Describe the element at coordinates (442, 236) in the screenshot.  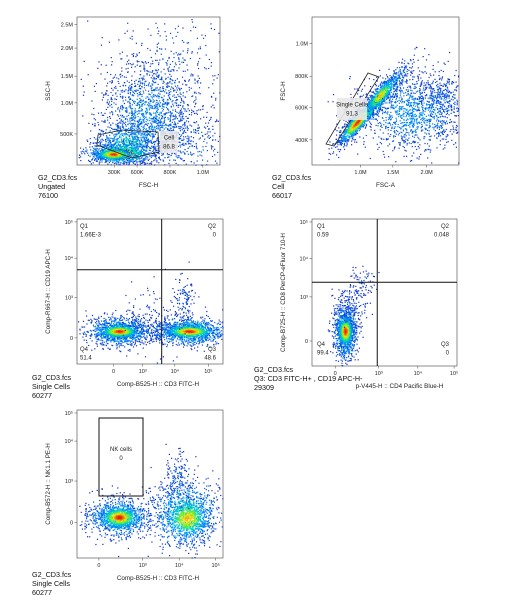
I see `quadrant-percent: 0.048` at that location.